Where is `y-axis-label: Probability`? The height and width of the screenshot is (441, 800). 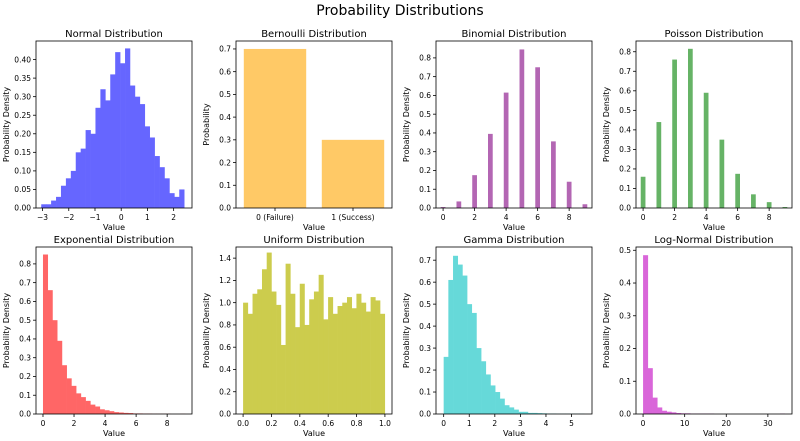 y-axis-label: Probability is located at coordinates (206, 124).